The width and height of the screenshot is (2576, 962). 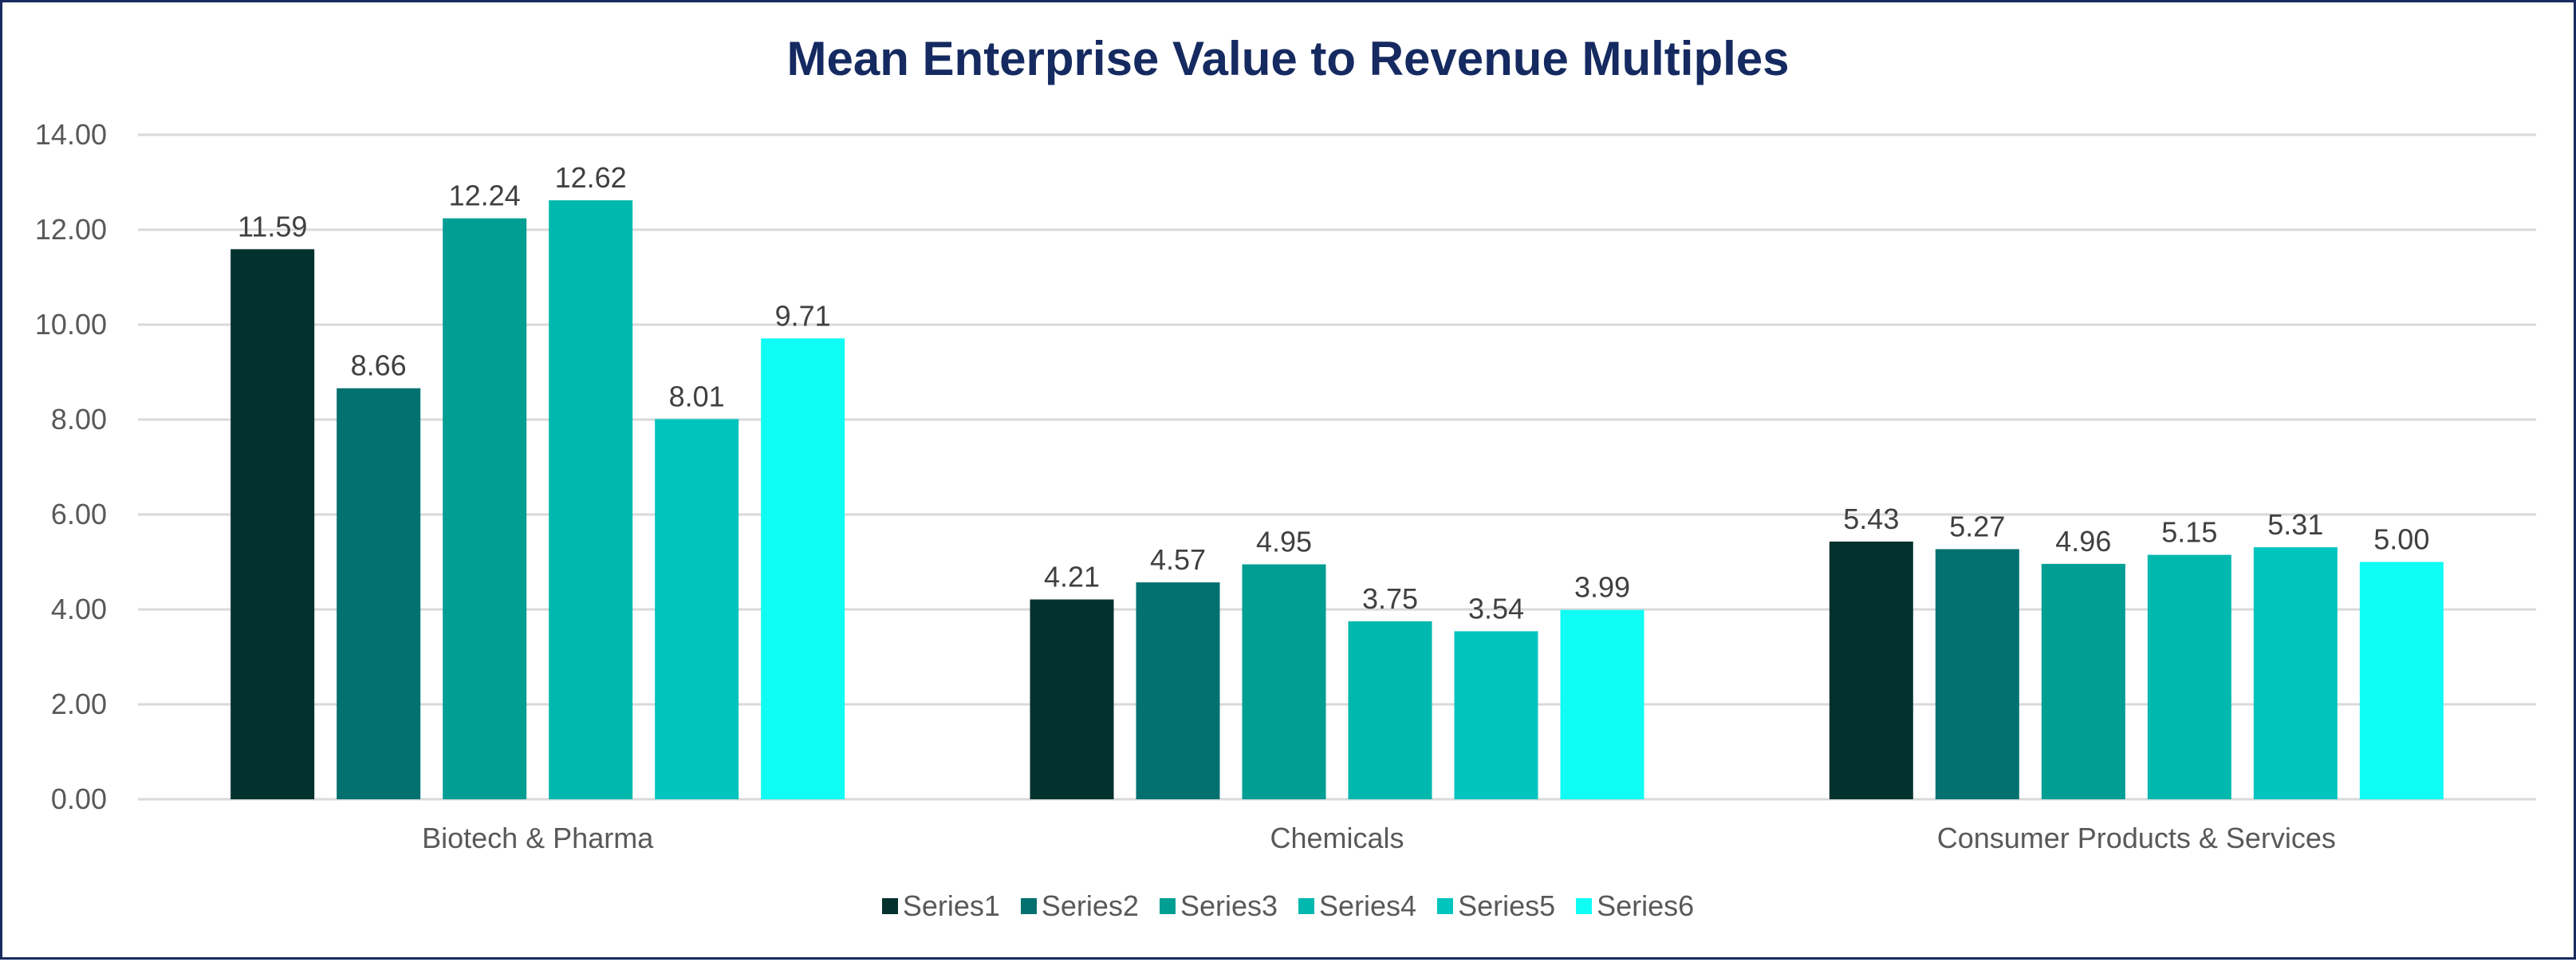 I want to click on legend-label: Series1, so click(x=951, y=905).